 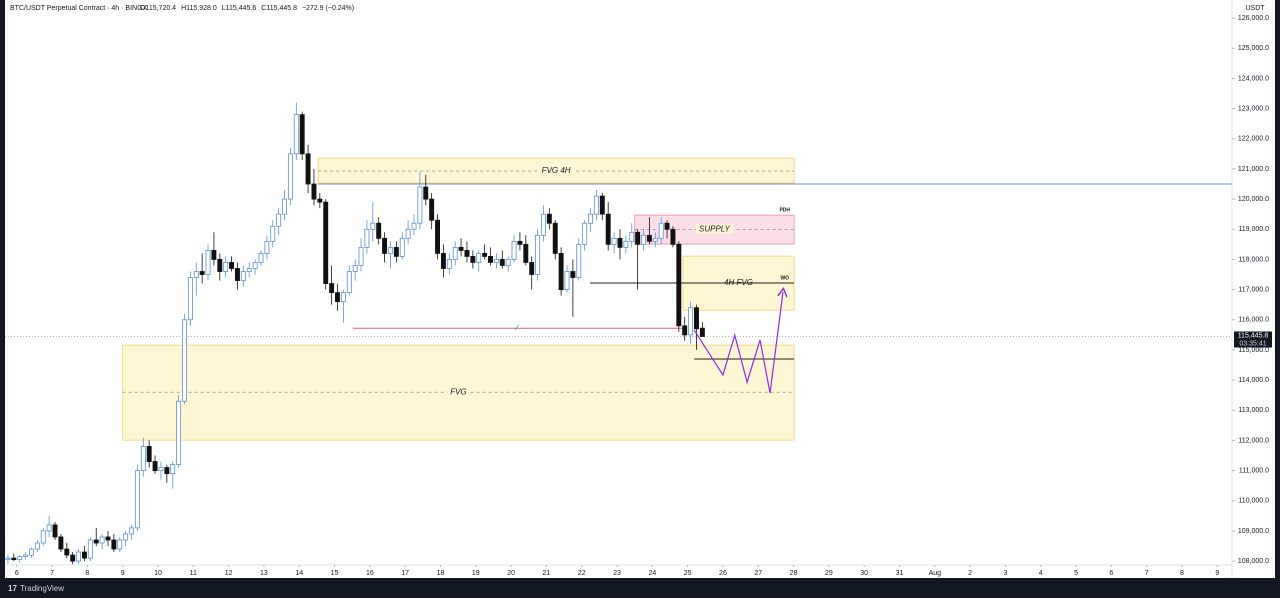 I want to click on y-tick-label: 119,000.0, so click(x=1253, y=229).